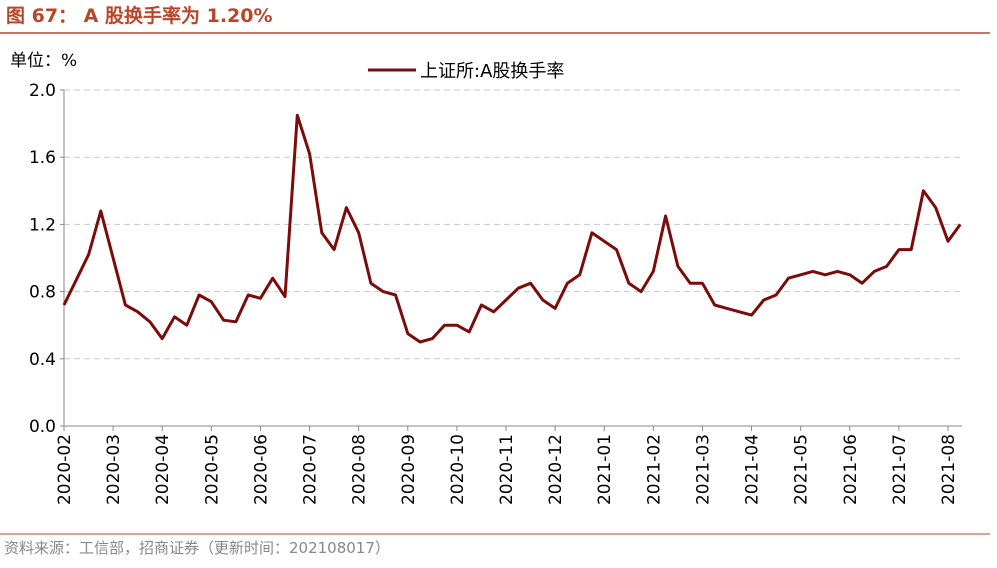  What do you see at coordinates (197, 548) in the screenshot?
I see `source-note: 资料来源：工信部，招商证券（更新时间：202108017）` at bounding box center [197, 548].